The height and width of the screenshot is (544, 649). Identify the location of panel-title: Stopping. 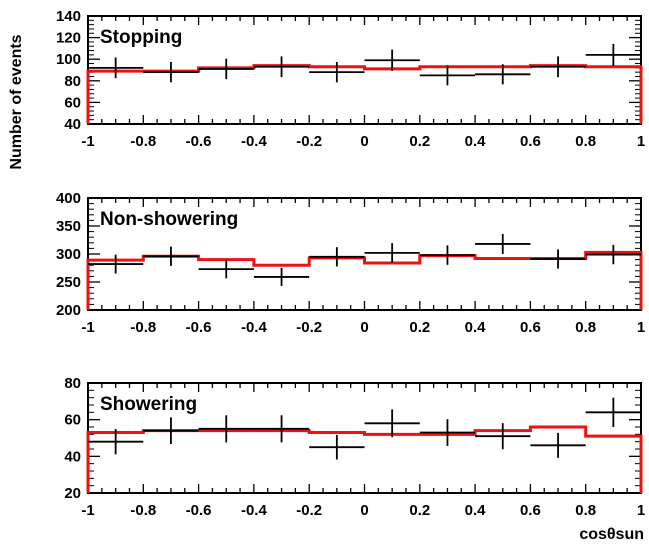
(141, 37).